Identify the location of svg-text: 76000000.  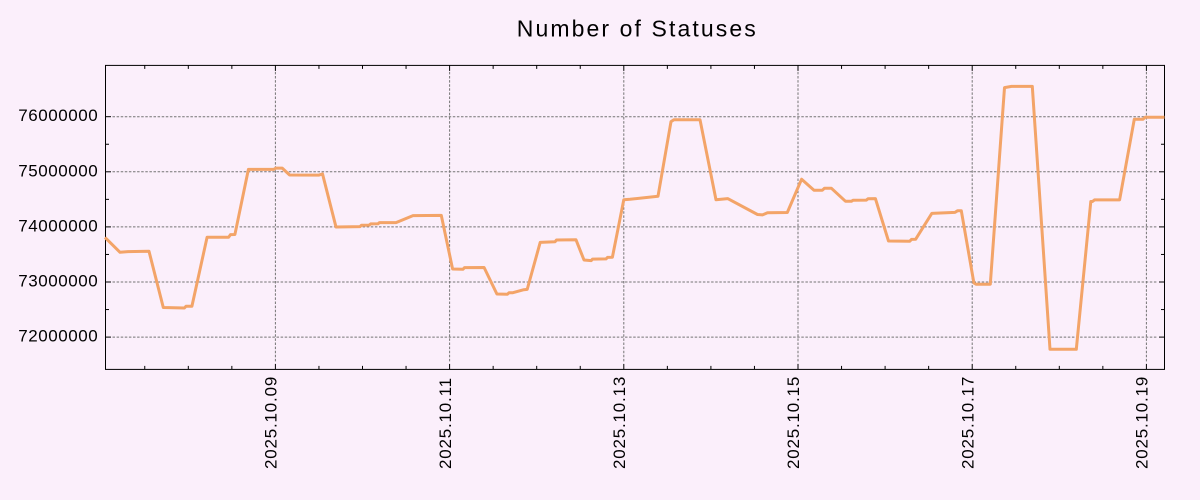
(58, 115).